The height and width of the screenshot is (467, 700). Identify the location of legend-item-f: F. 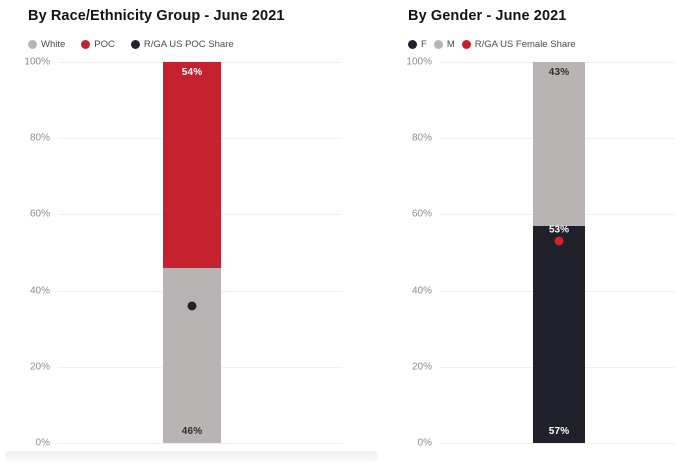
(417, 44).